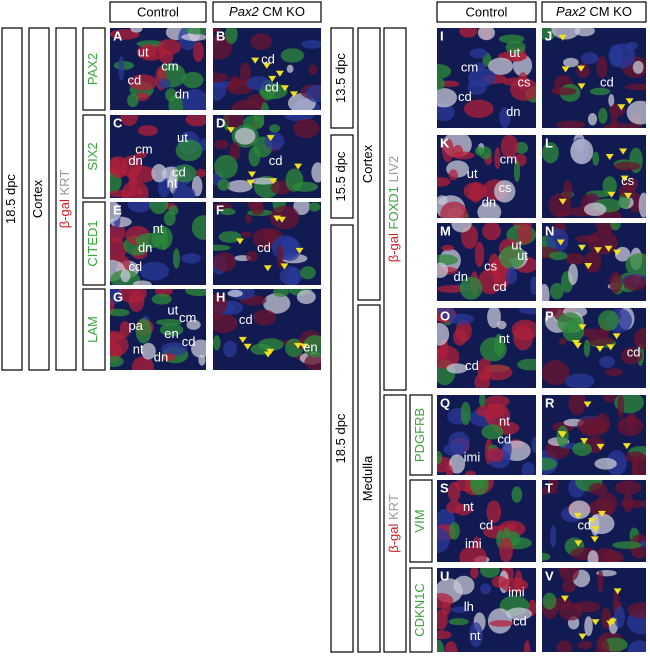 The width and height of the screenshot is (650, 658). Describe the element at coordinates (117, 209) in the screenshot. I see `panel-letter: E` at that location.